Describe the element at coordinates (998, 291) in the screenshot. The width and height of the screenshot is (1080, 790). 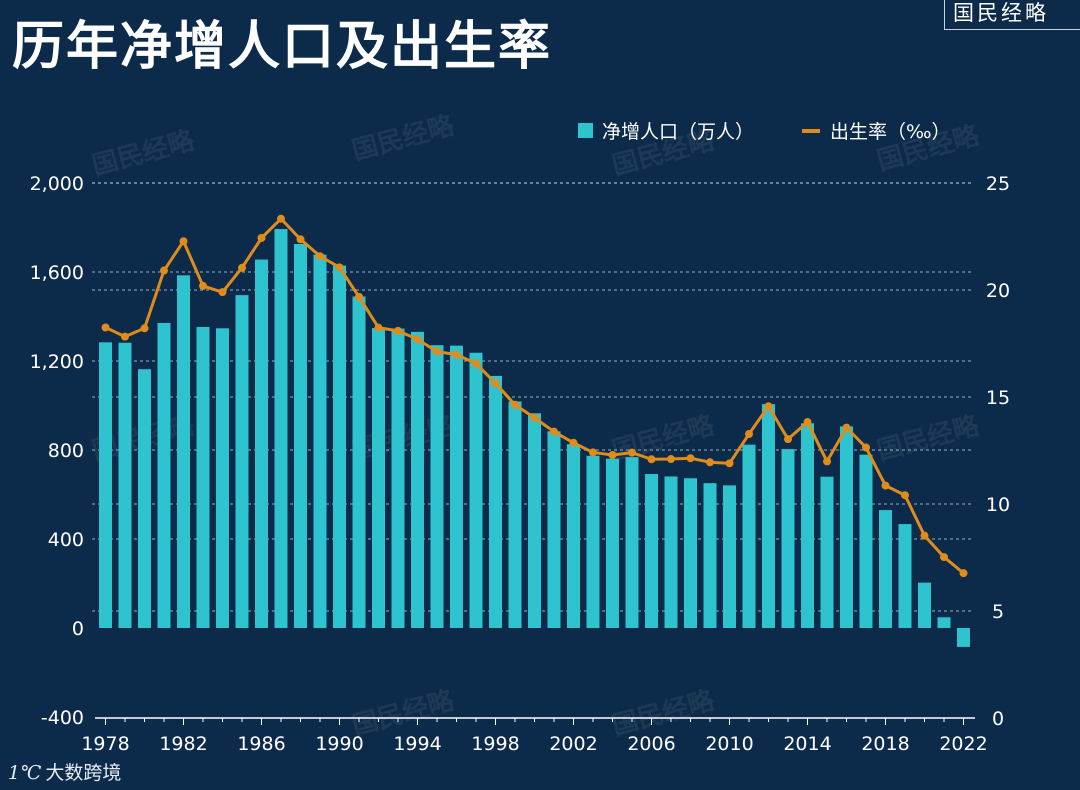
I see `y-right-tick-label: 20` at that location.